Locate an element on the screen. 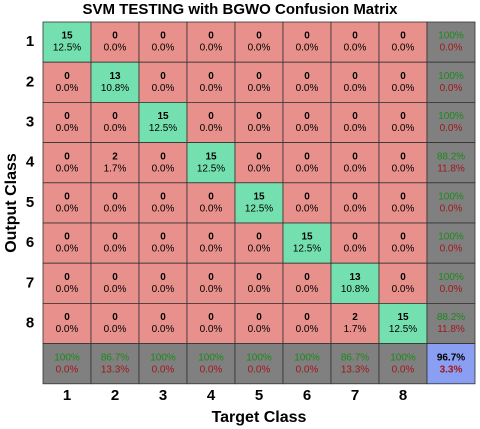 The image size is (480, 429). y-tick-label: 2 is located at coordinates (30, 81).